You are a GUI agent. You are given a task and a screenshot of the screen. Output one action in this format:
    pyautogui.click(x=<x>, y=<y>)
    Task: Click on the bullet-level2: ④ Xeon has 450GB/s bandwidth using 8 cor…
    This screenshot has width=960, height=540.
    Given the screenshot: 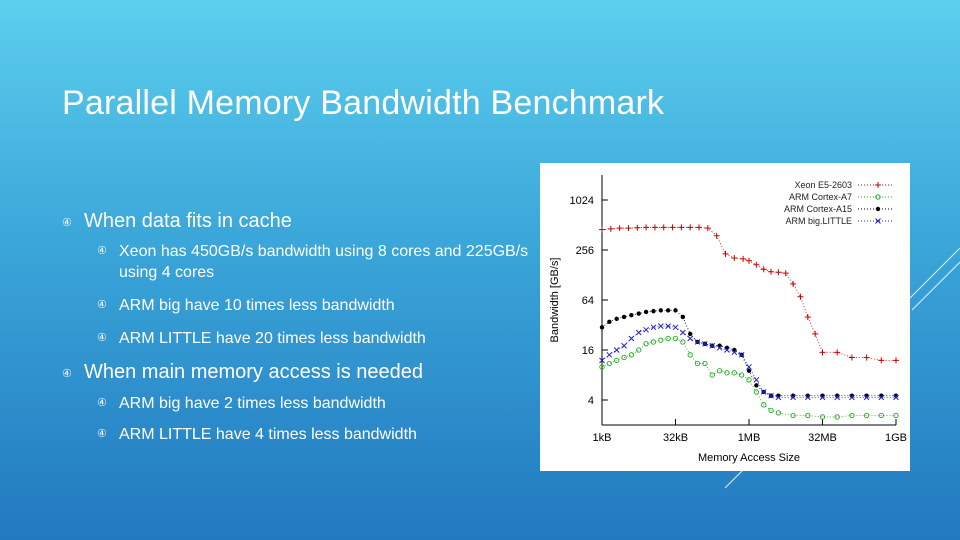 What is the action you would take?
    pyautogui.click(x=297, y=262)
    